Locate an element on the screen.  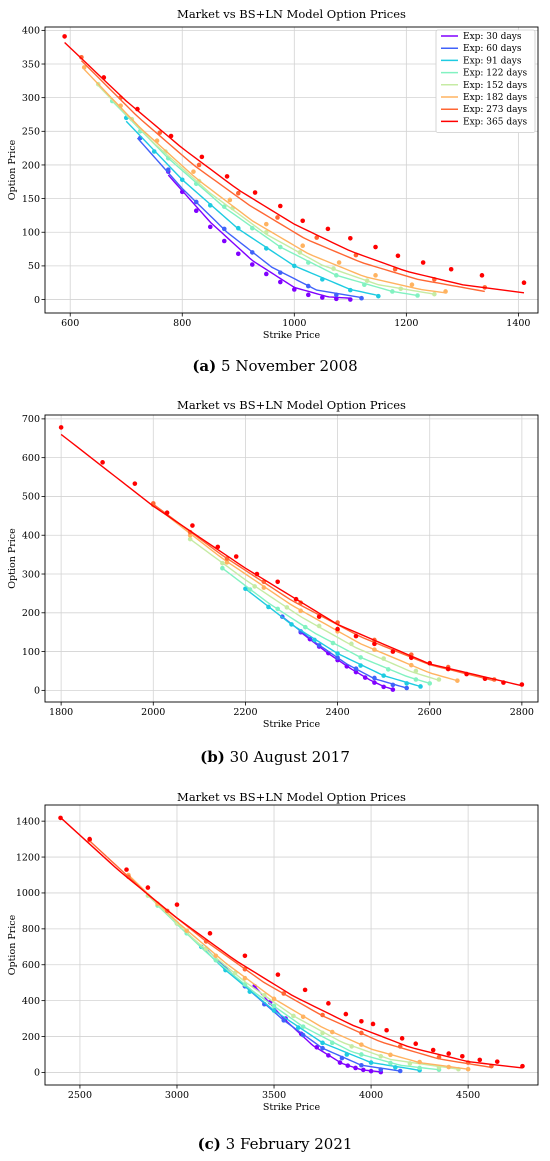
caption-a-text: 5 November 2008 is located at coordinates (289, 366).